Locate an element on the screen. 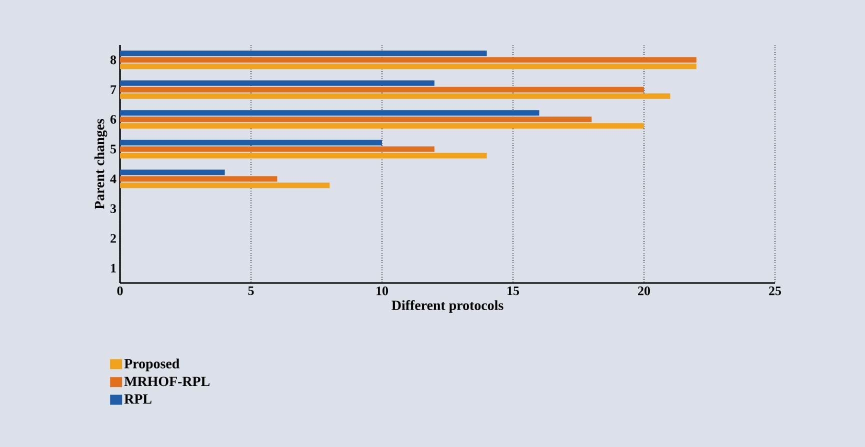  x-tick-label: 25 is located at coordinates (775, 291).